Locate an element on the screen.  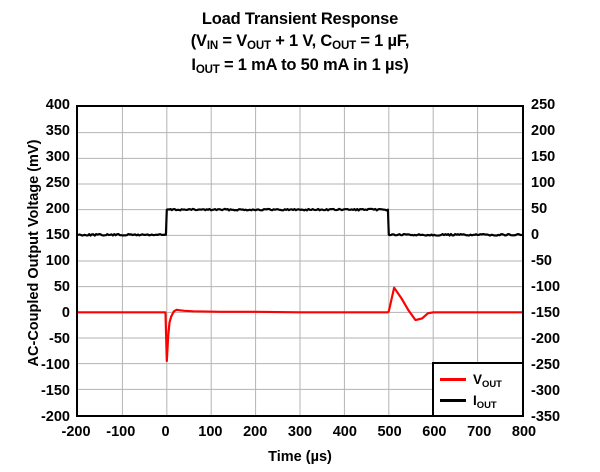
y-tick-right-150: 150 is located at coordinates (543, 157).